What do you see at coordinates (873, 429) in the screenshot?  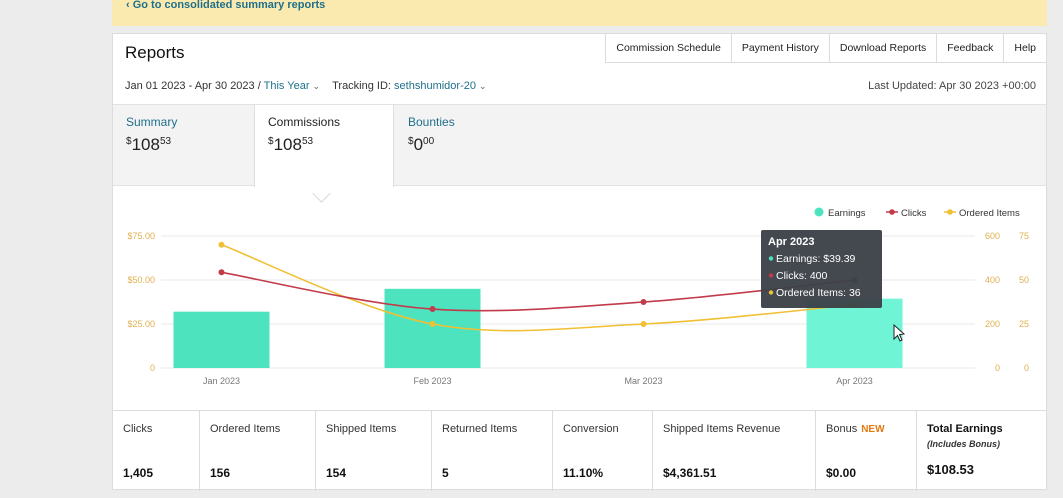 I see `new-badge: NEW` at bounding box center [873, 429].